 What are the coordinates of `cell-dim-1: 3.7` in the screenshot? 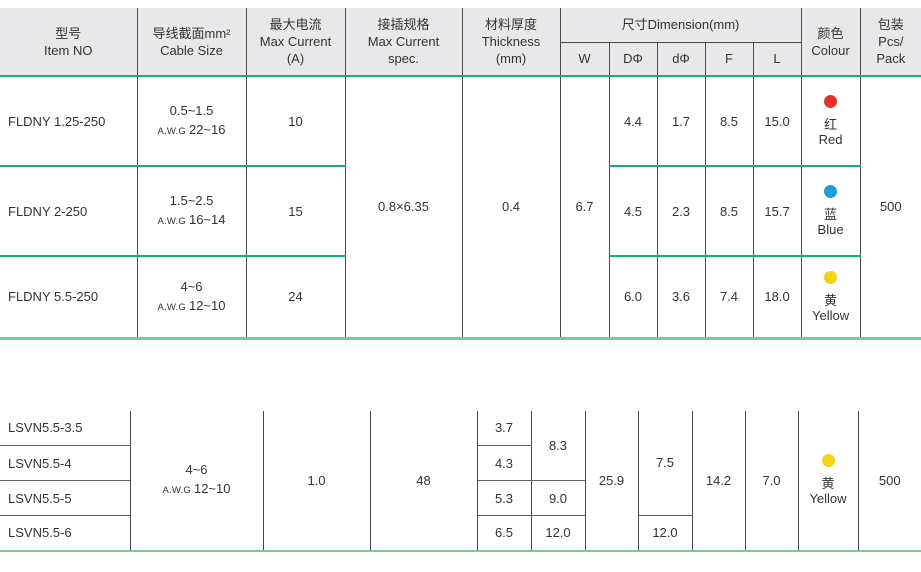 It's located at (504, 428).